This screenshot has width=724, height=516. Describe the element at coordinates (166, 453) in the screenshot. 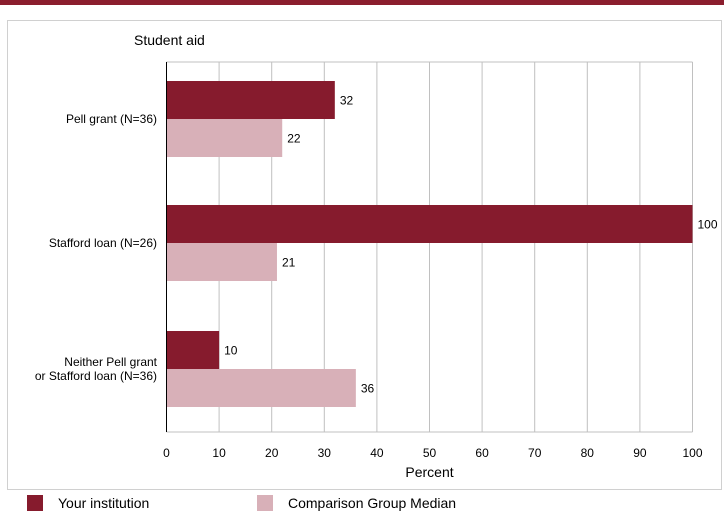

I see `x-tick-label: 0` at that location.